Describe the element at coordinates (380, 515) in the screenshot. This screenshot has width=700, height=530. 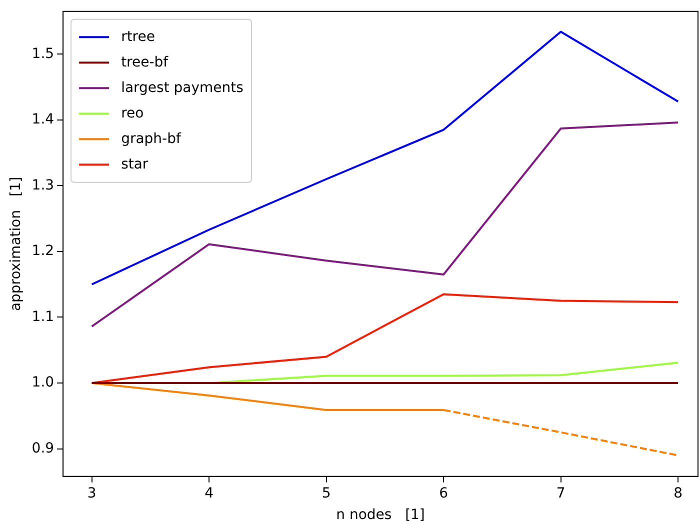
I see `x-axis-title: n nodes [1]` at that location.